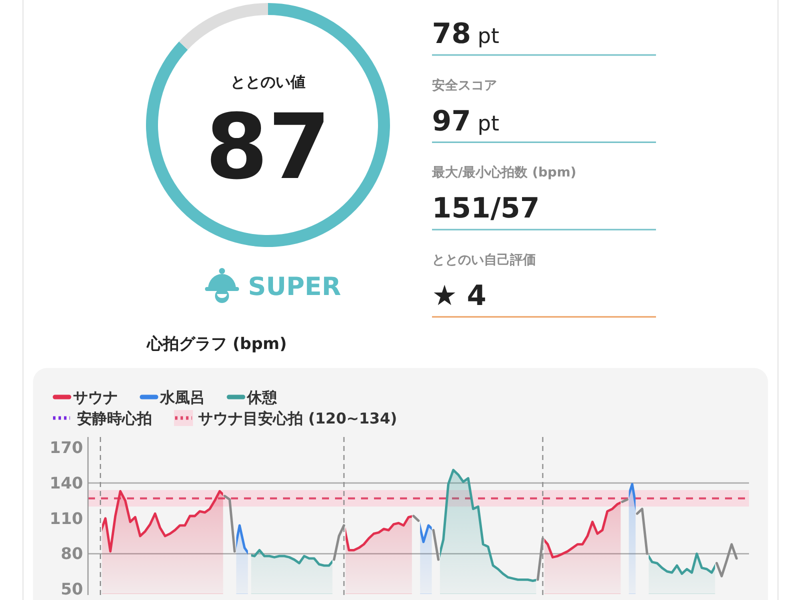  I want to click on text: 151/57, so click(486, 208).